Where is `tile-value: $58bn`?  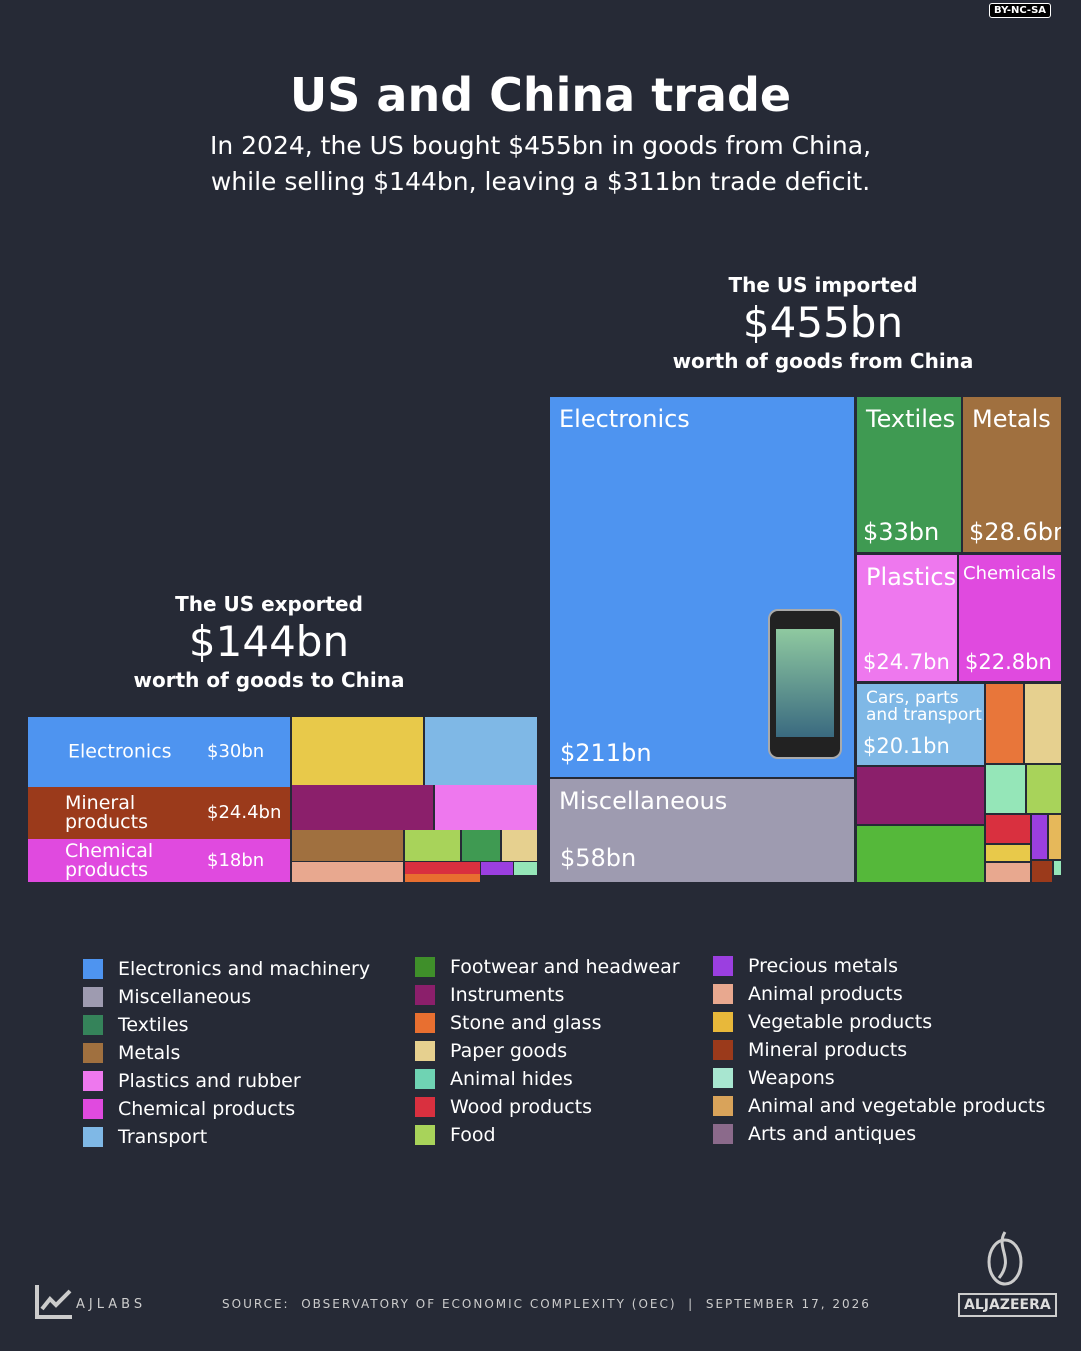 tile-value: $58bn is located at coordinates (598, 858).